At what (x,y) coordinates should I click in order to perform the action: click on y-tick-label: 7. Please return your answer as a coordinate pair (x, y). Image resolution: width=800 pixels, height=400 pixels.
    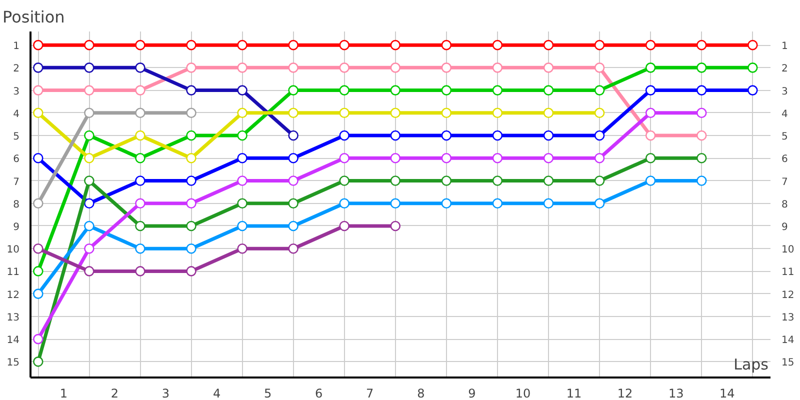
    Looking at the image, I should click on (16, 182).